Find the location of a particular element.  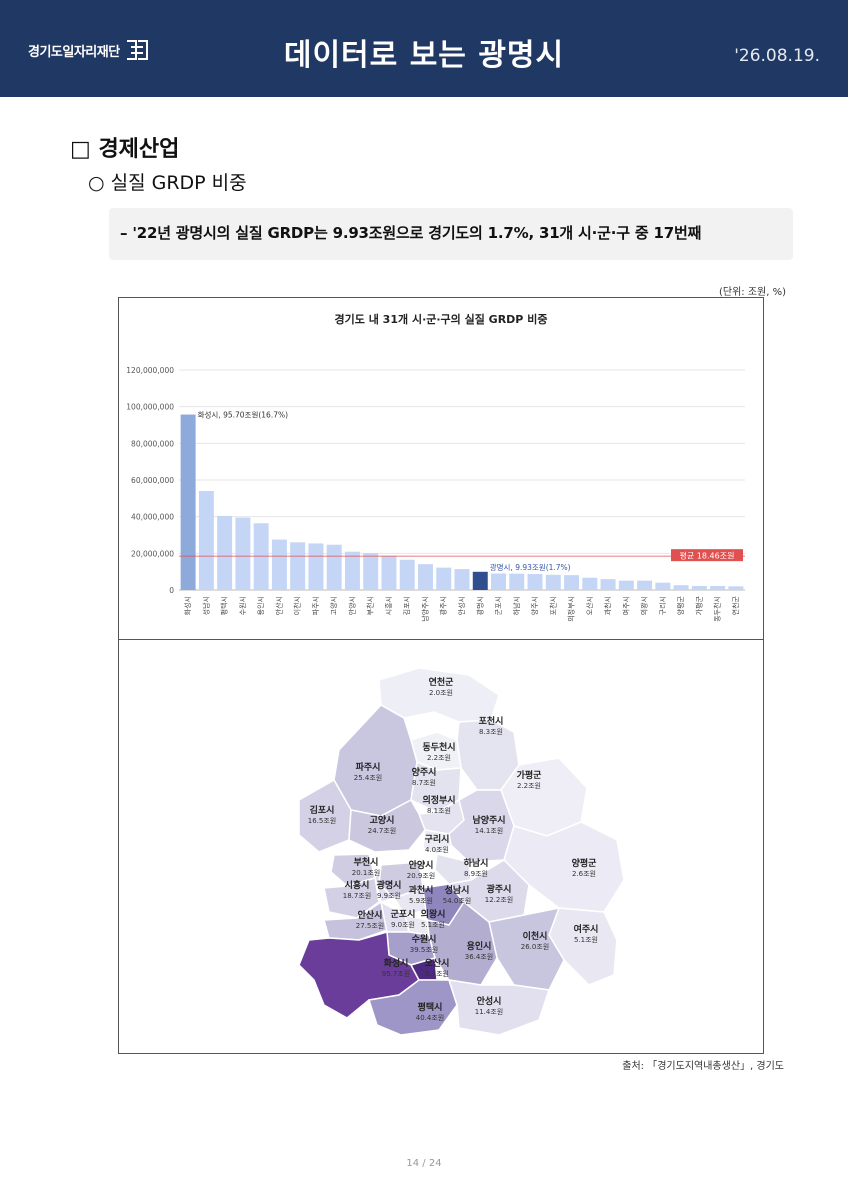

x-tick-label: 안양시 is located at coordinates (351, 605).